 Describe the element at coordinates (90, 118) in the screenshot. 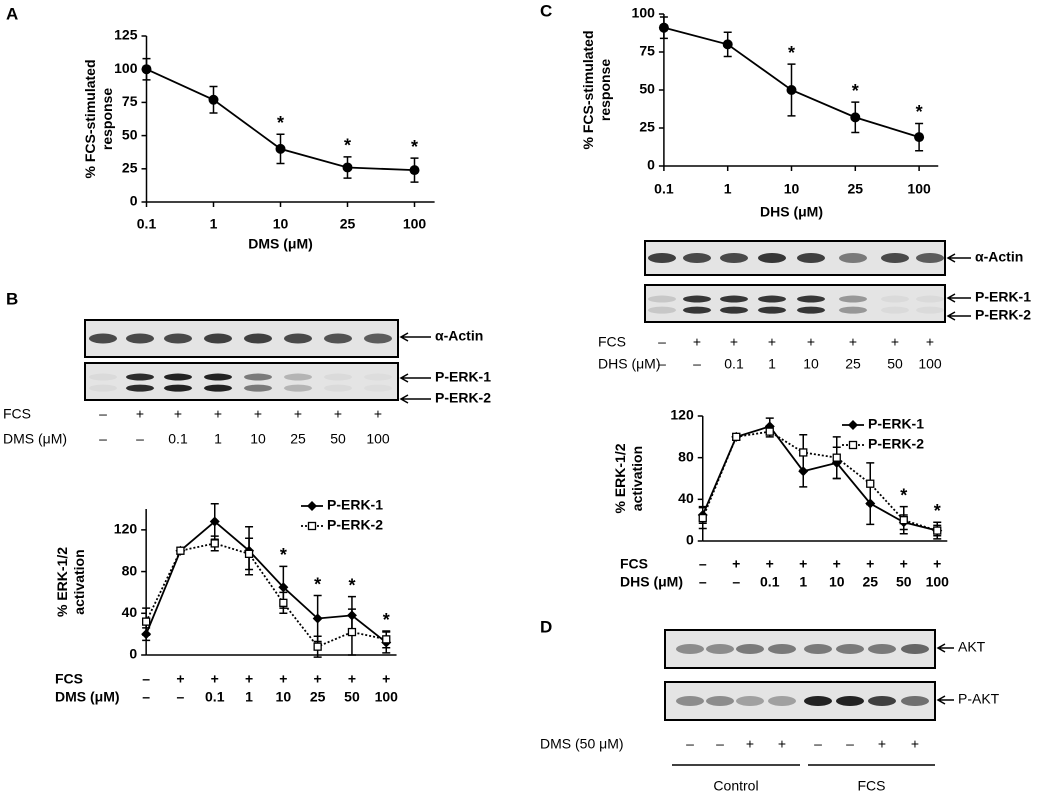

I see `y-axis-label: % FCS-stimulated` at that location.